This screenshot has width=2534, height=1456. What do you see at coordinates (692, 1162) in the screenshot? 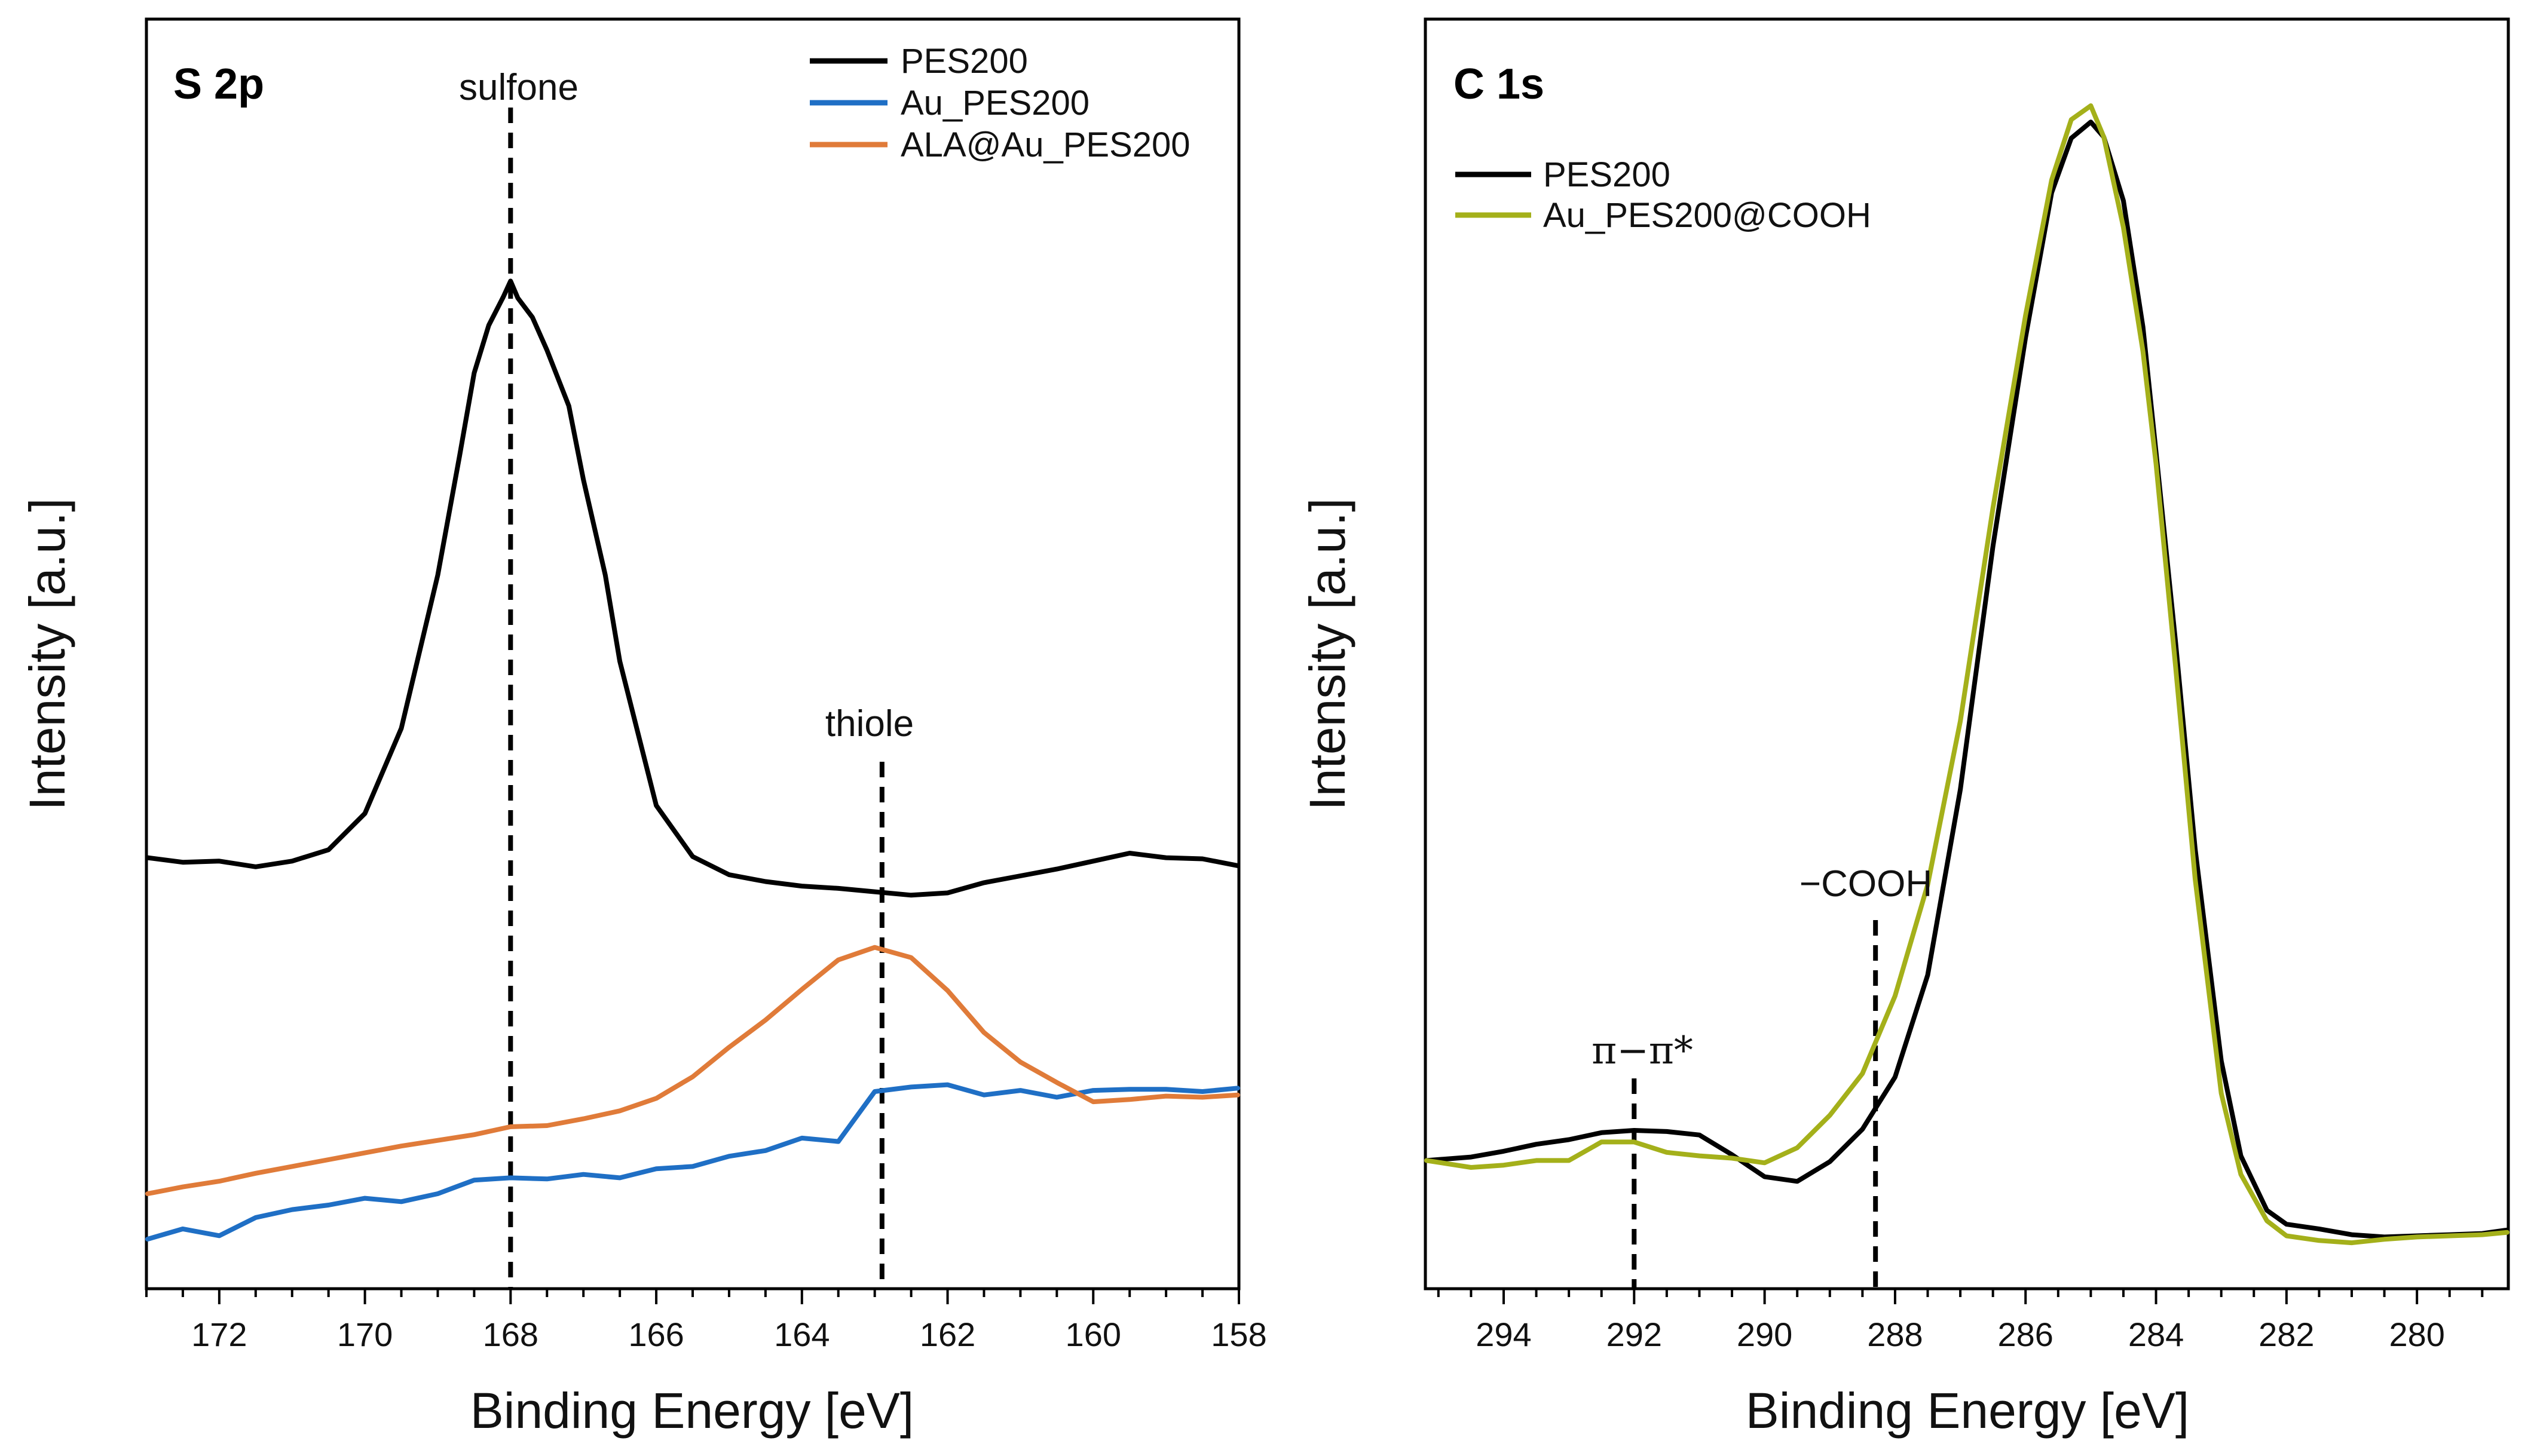
I see `series-line-au-pes200` at bounding box center [692, 1162].